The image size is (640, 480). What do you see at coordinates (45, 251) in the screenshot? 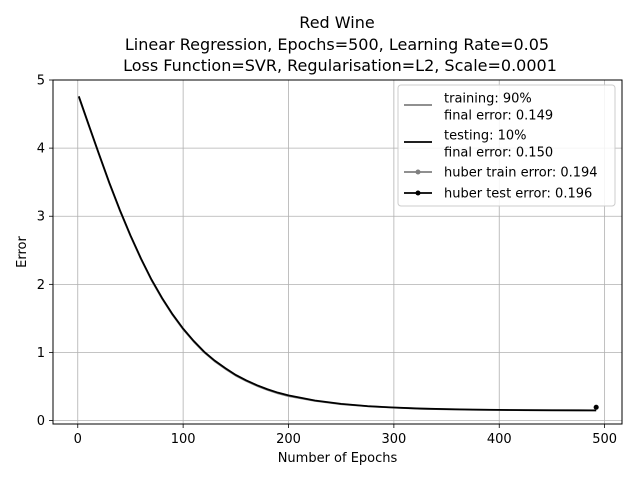
I see `y-axis-ticks: 0 1 2 3 4 5` at bounding box center [45, 251].